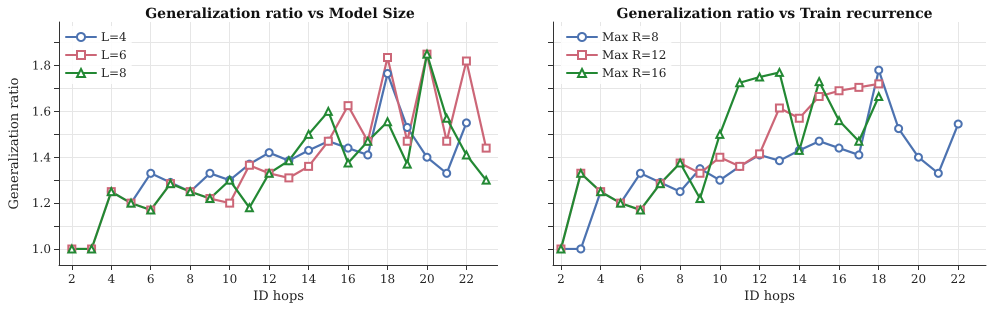  Describe the element at coordinates (630, 37) in the screenshot. I see `legend-label: Max R=8` at that location.